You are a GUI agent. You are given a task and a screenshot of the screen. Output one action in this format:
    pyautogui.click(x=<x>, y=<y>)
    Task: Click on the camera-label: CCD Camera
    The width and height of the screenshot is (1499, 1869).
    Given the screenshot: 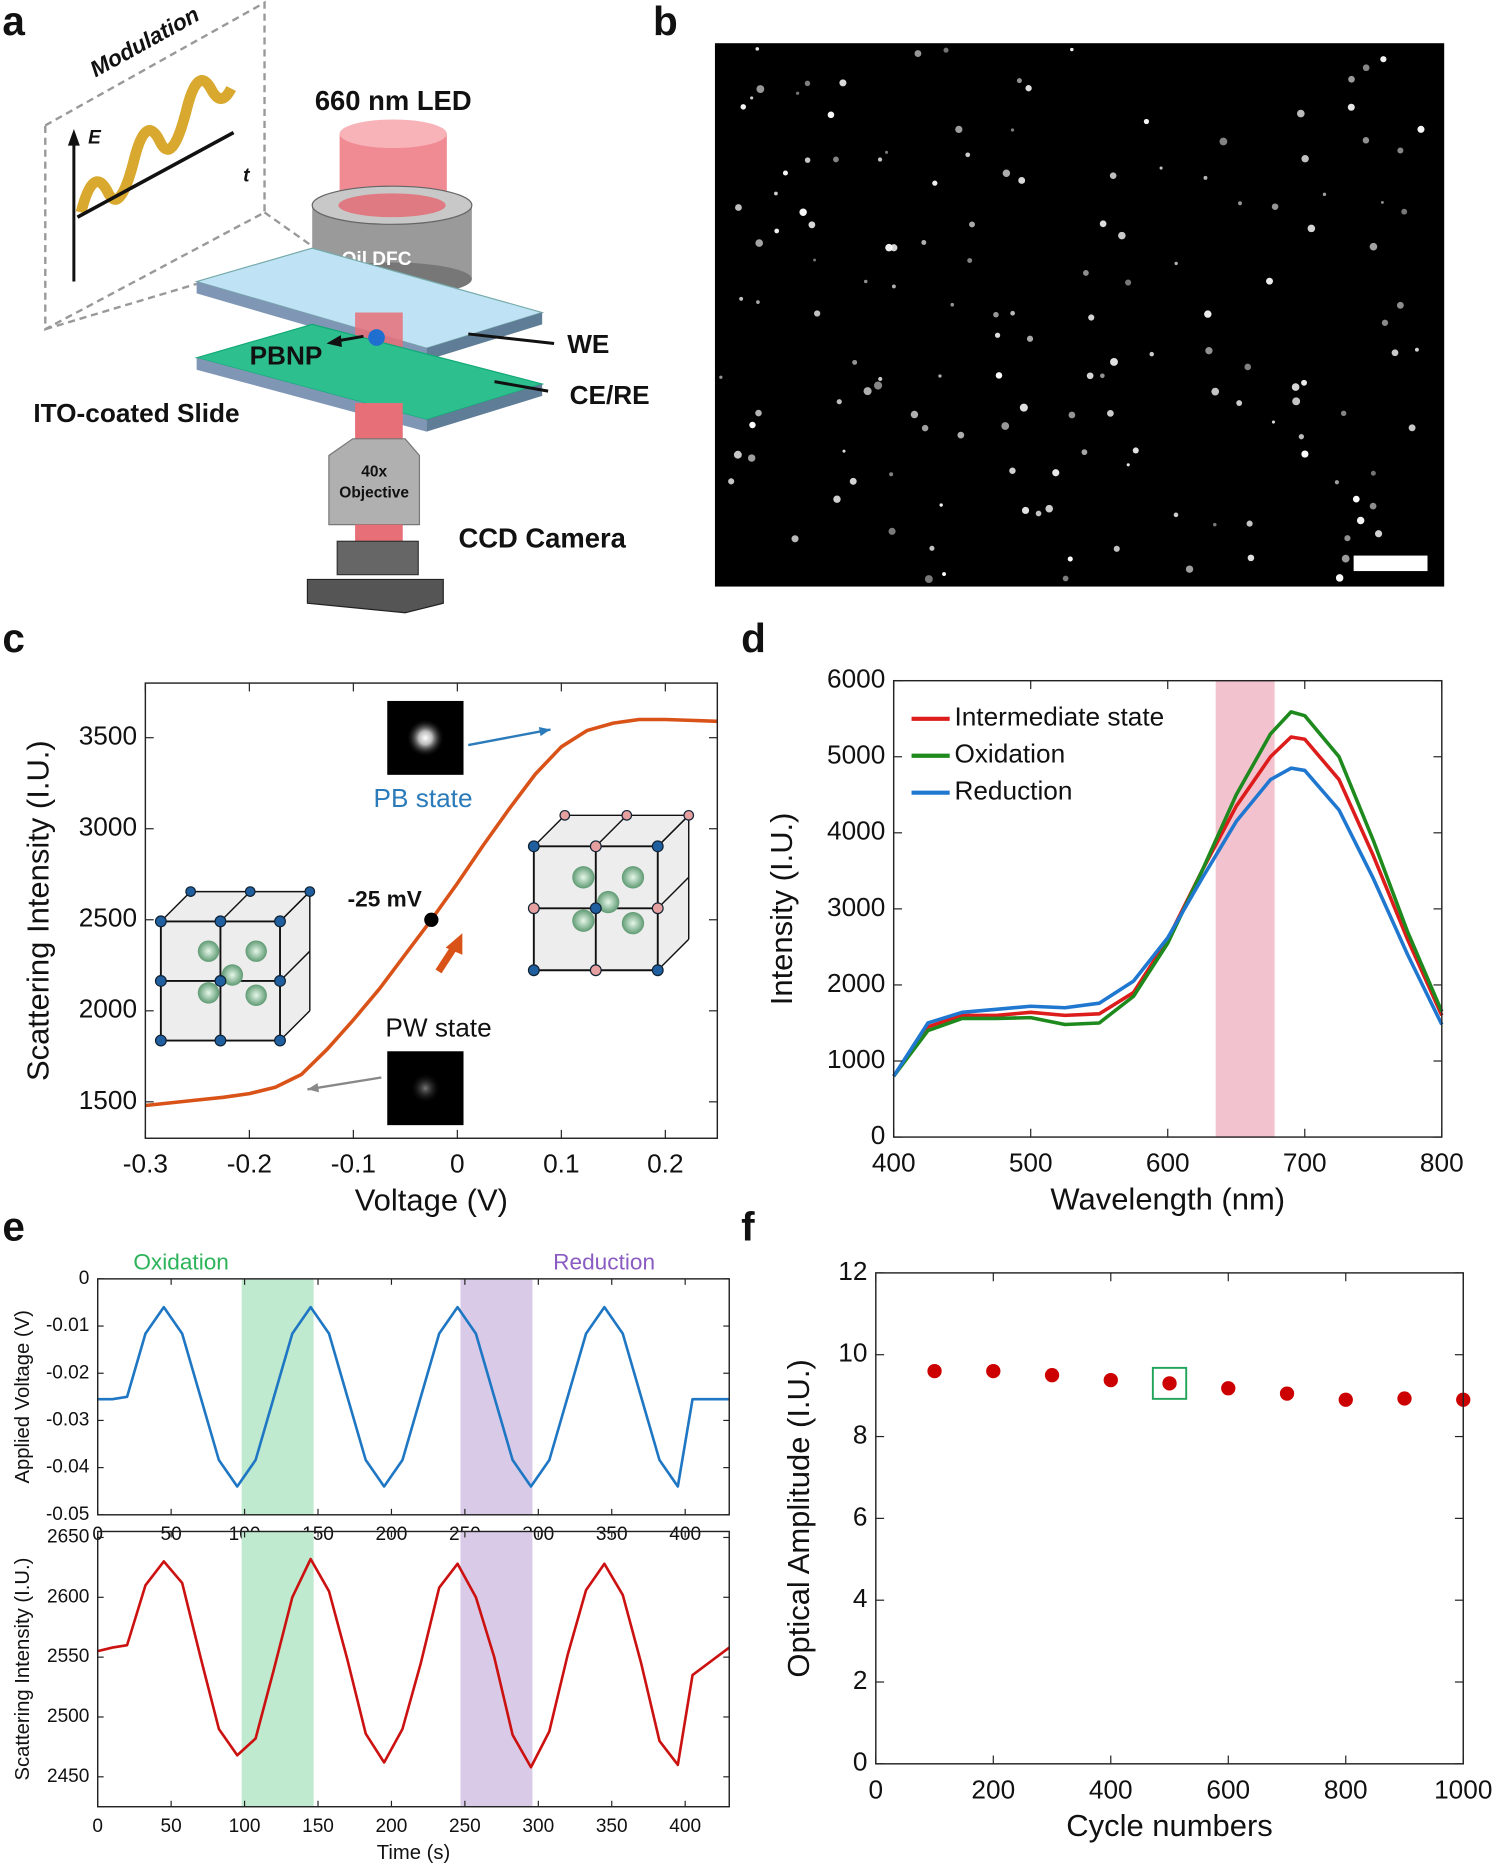 What is the action you would take?
    pyautogui.click(x=542, y=537)
    